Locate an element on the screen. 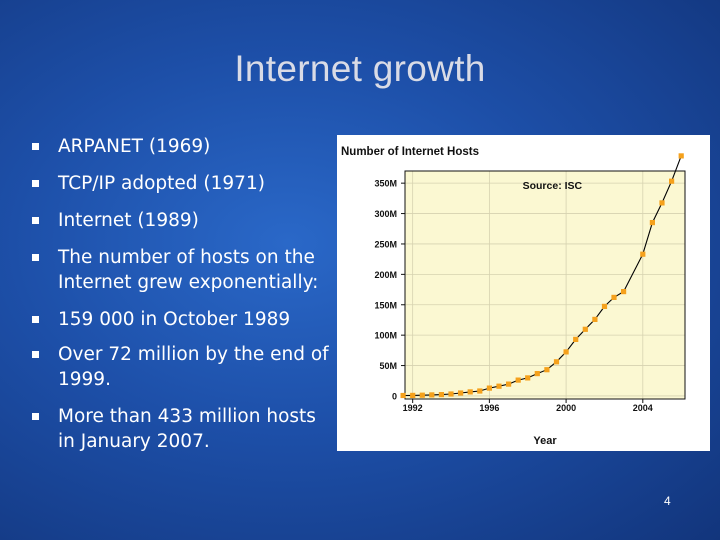  bullet-item: ARPANET (1969) is located at coordinates (180, 146).